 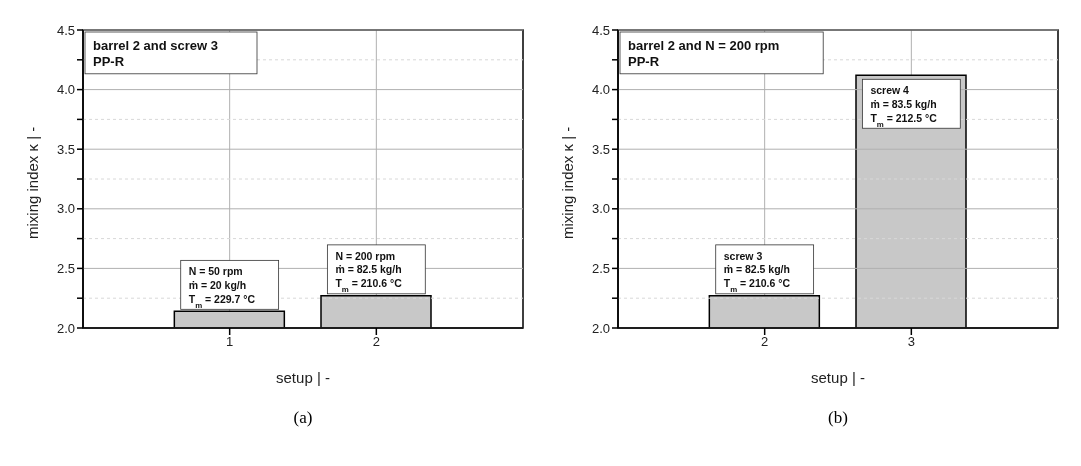 What do you see at coordinates (904, 106) in the screenshot?
I see `annotation: screw 4 ṁ = 83.5 kg/h T$_{m}$ = 212.5 °C` at bounding box center [904, 106].